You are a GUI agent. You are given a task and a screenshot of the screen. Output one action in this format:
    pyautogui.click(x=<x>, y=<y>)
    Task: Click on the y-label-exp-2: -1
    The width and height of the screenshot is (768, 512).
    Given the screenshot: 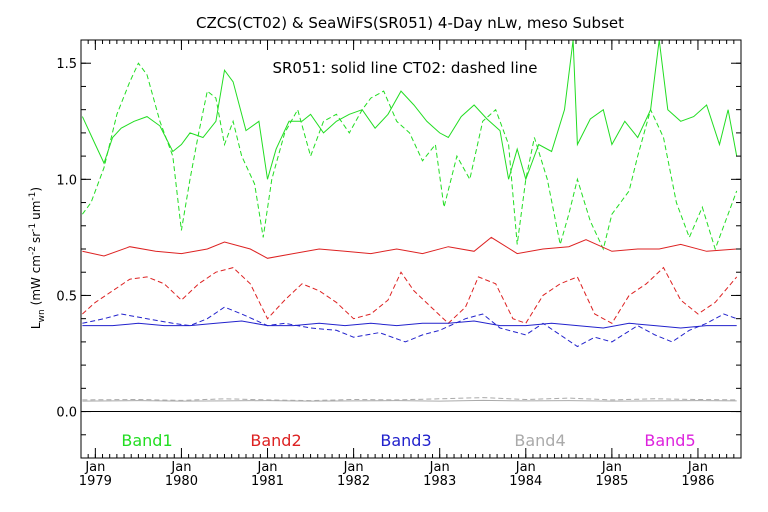 What is the action you would take?
    pyautogui.click(x=33, y=227)
    